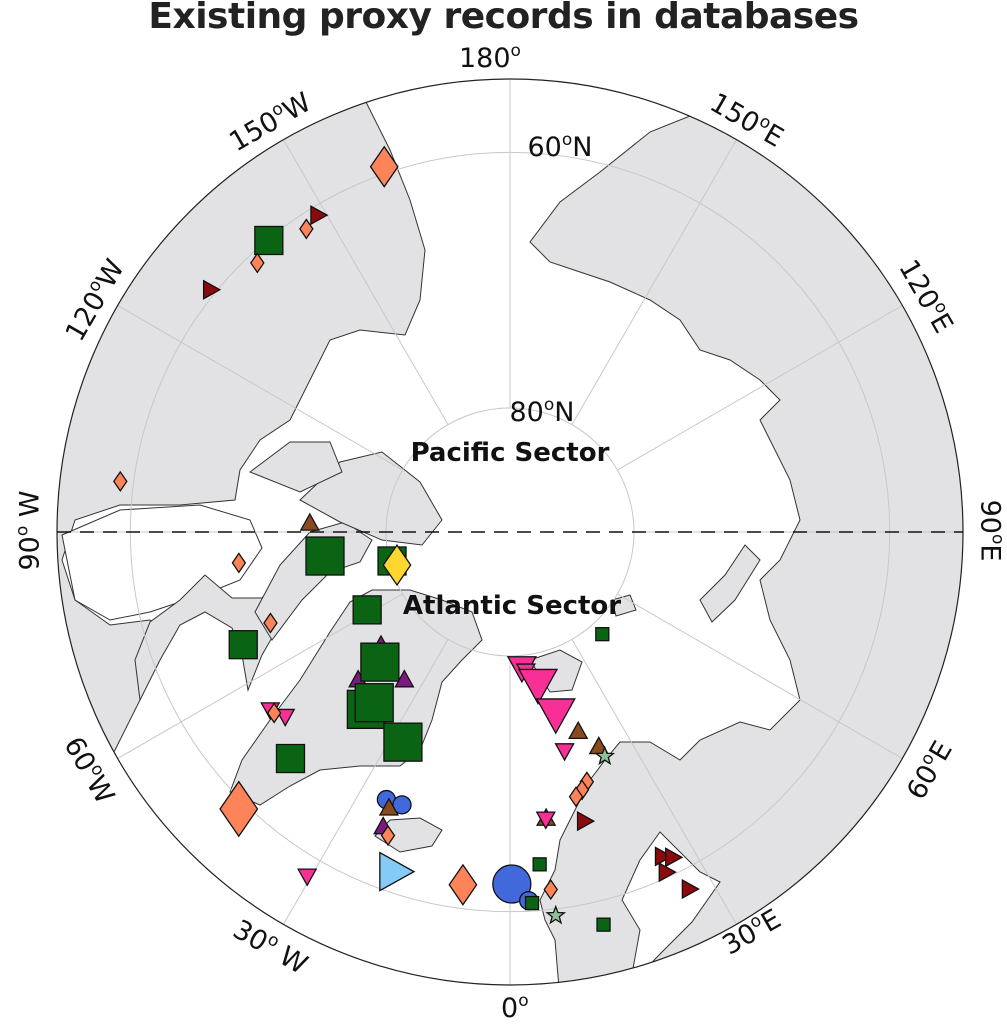 This screenshot has width=1007, height=1024. Describe the element at coordinates (544, 147) in the screenshot. I see `label-part: 60` at that location.